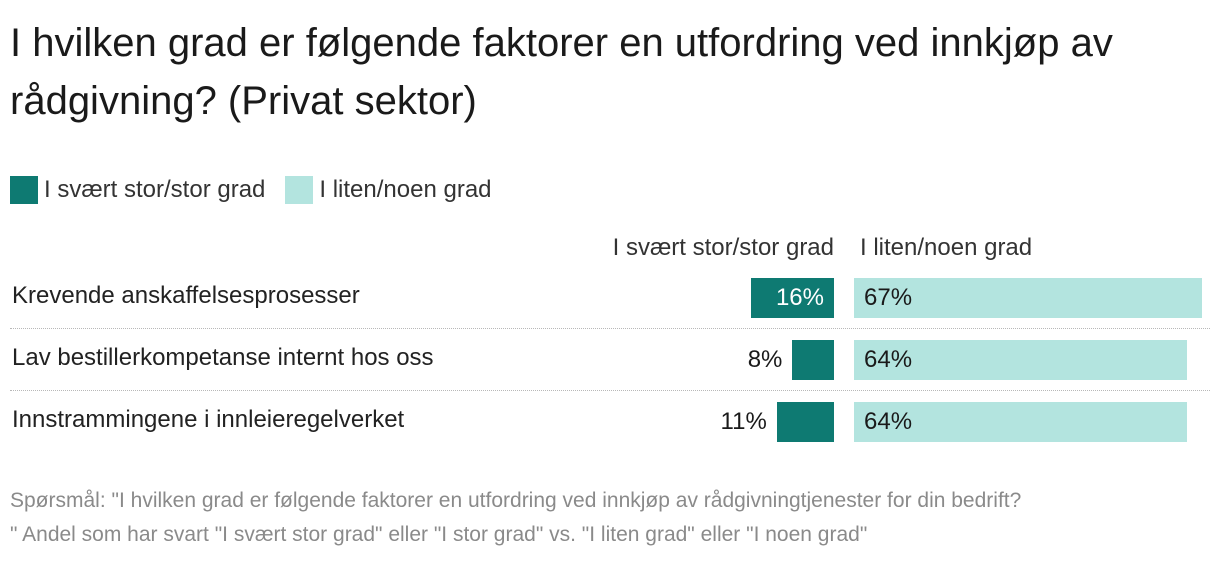 This screenshot has width=1220, height=568. What do you see at coordinates (743, 421) in the screenshot?
I see `data-label-high: 11%` at bounding box center [743, 421].